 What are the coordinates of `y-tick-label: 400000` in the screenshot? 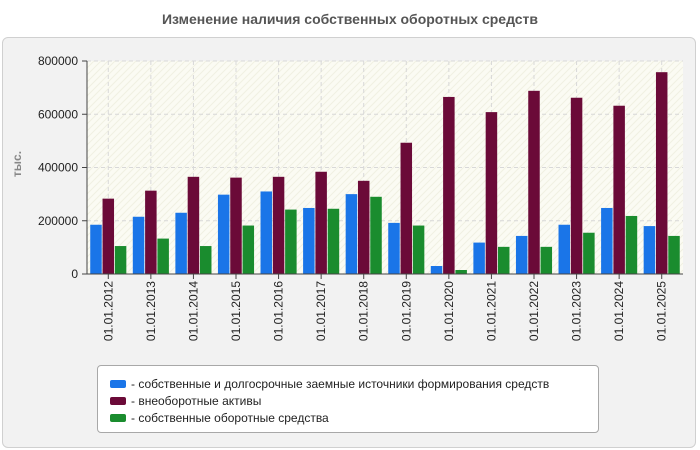 It's located at (58, 168).